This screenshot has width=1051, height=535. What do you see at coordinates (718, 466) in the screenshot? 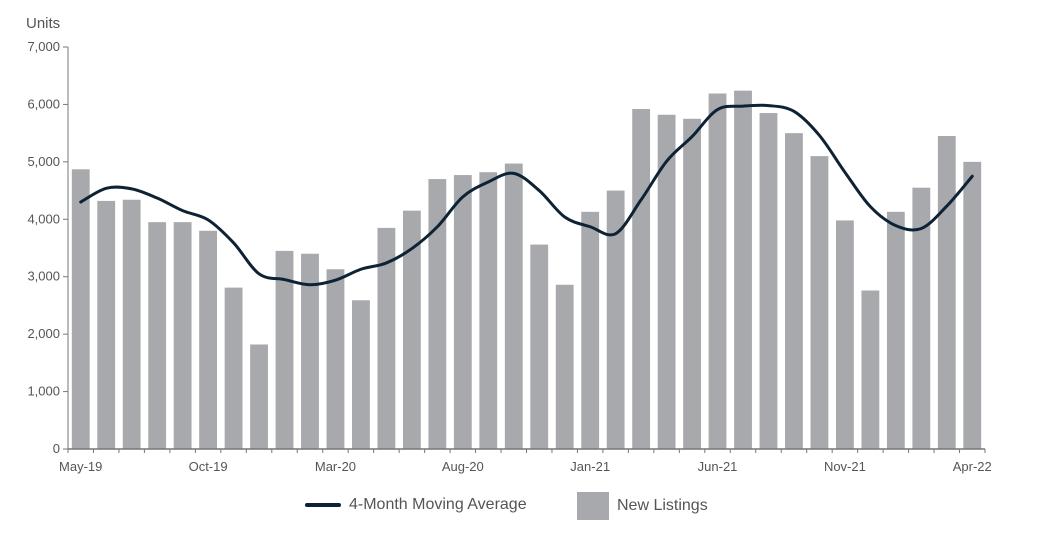
I see `x-tick-label: Jun-21` at bounding box center [718, 466].